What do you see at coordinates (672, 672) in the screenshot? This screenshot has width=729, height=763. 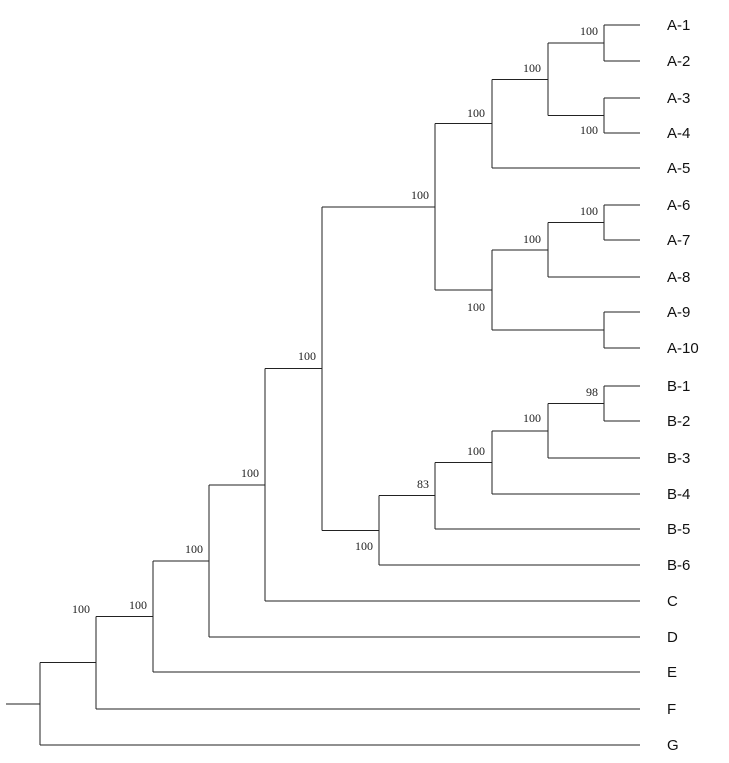 I see `leaf-label-e: E` at bounding box center [672, 672].